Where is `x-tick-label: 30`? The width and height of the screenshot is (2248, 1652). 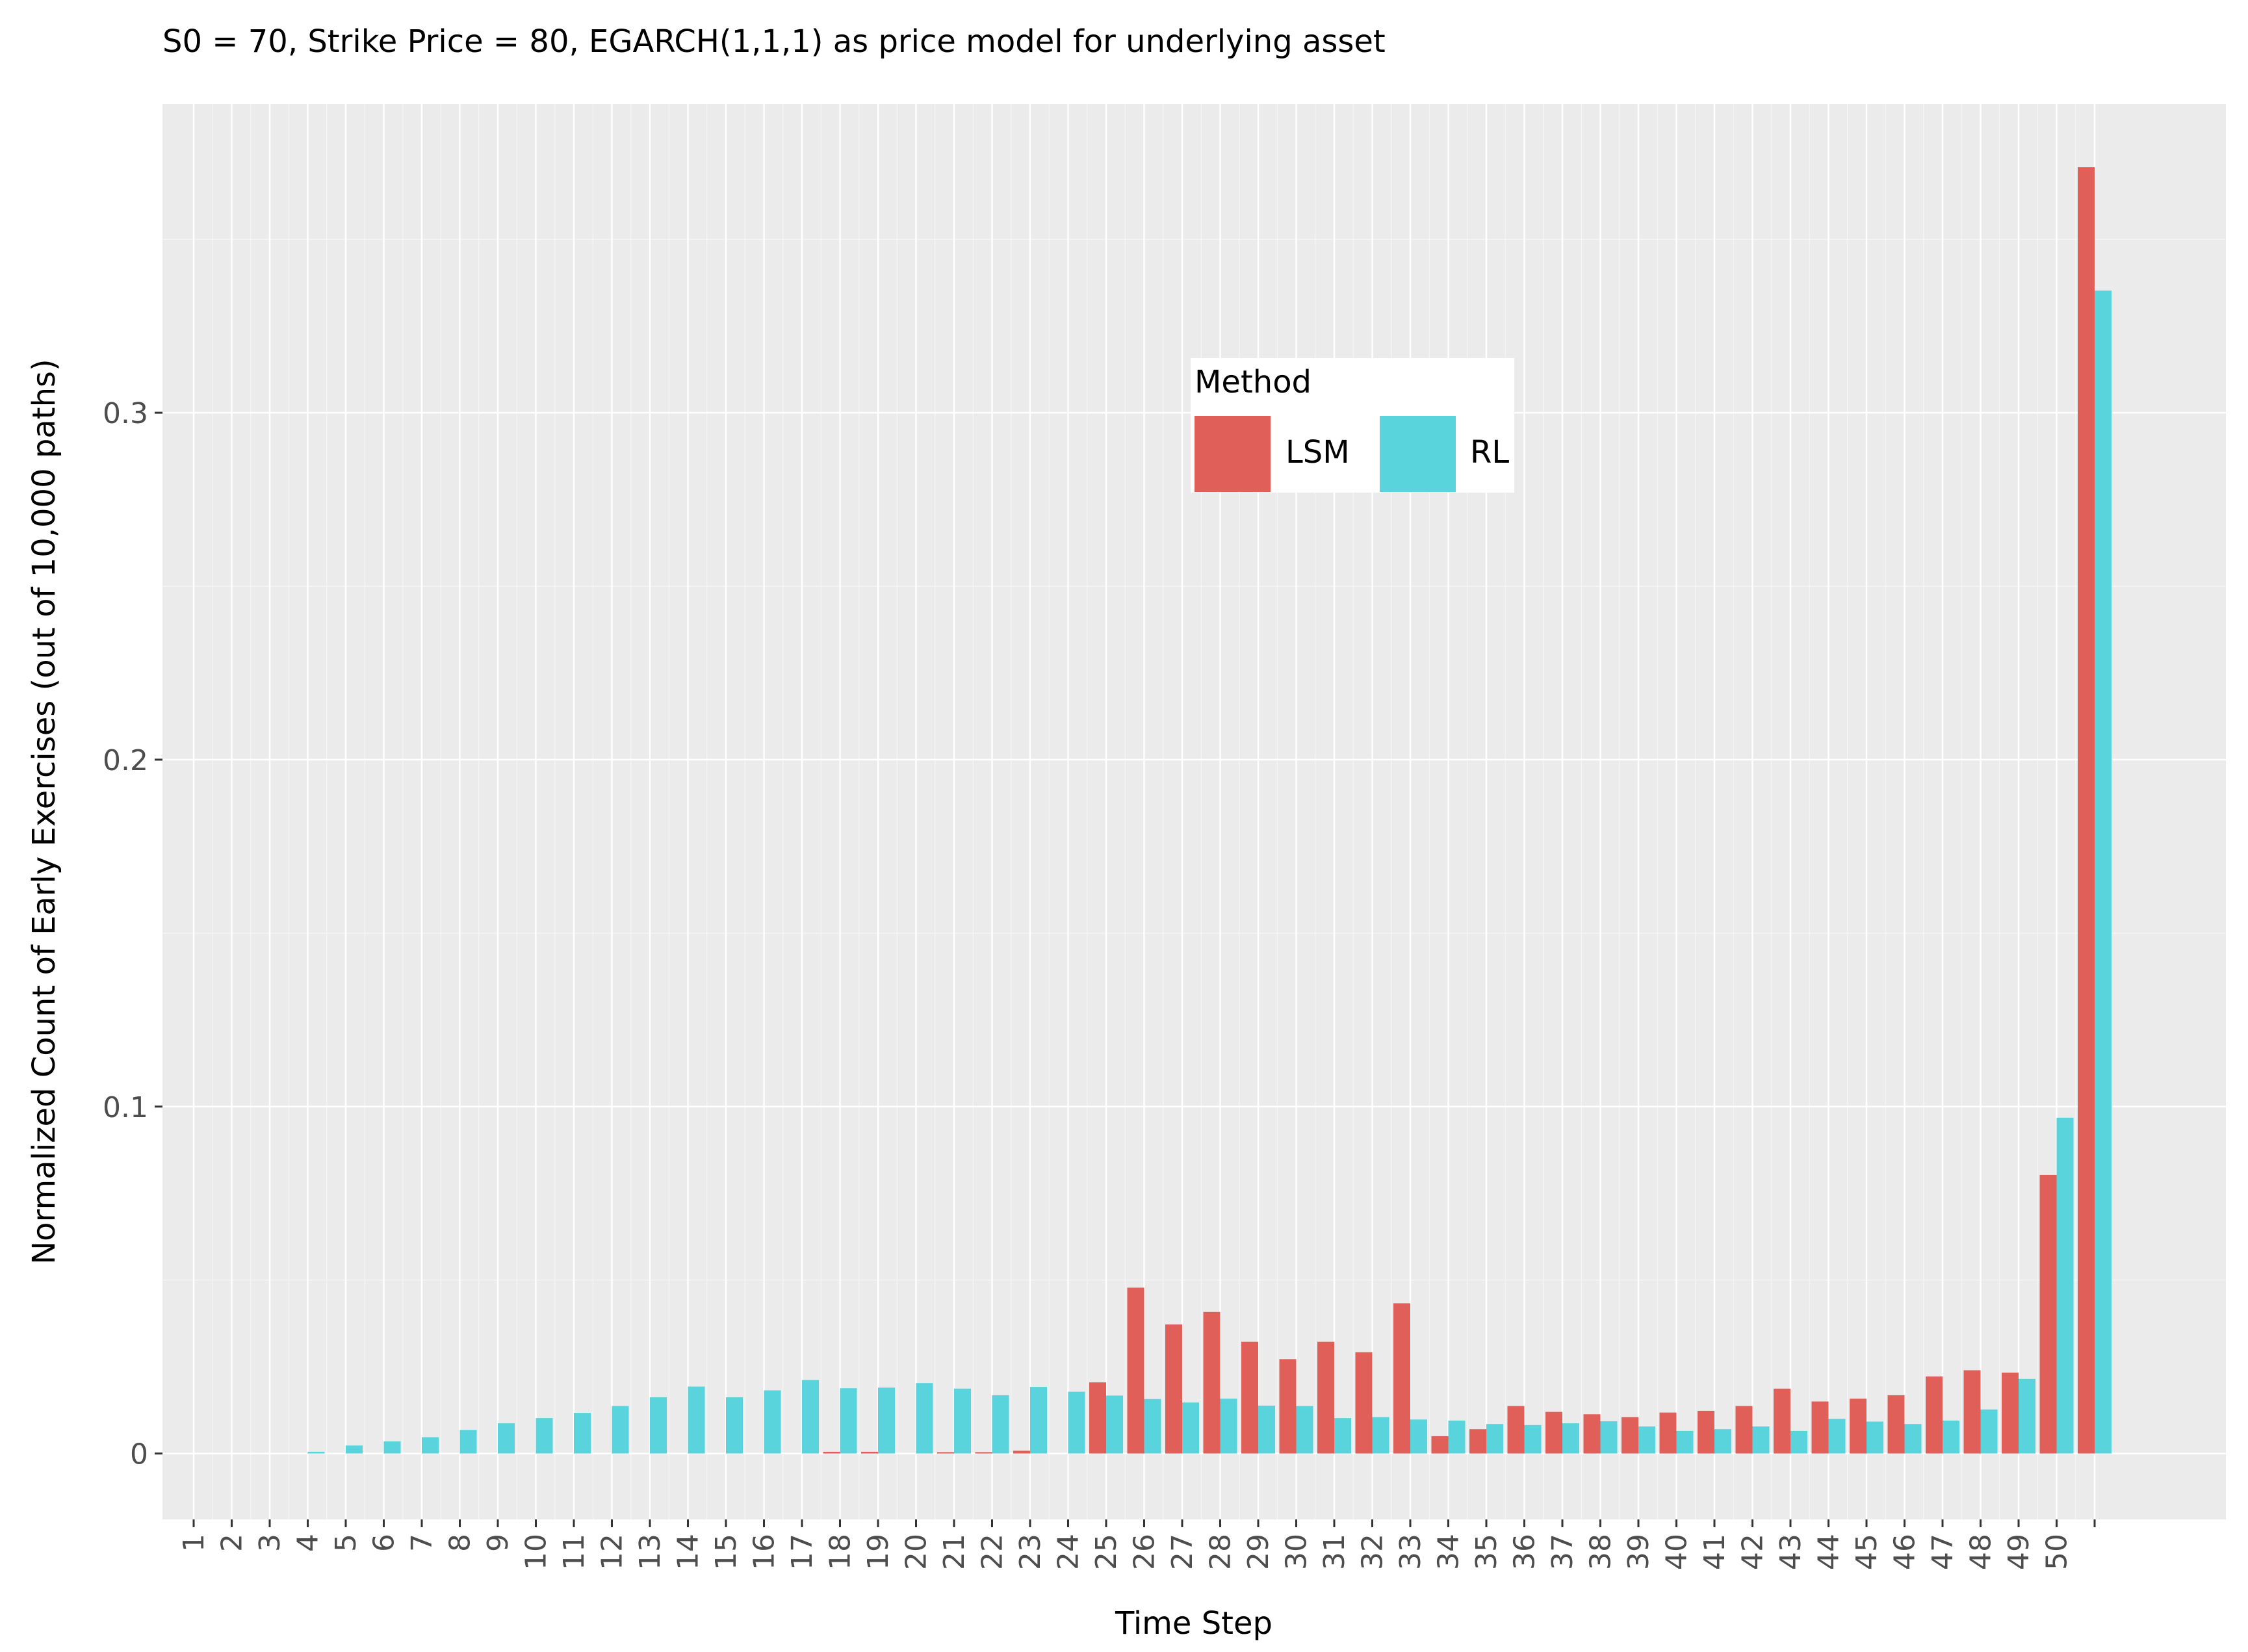 x-tick-label: 30 is located at coordinates (1296, 1552).